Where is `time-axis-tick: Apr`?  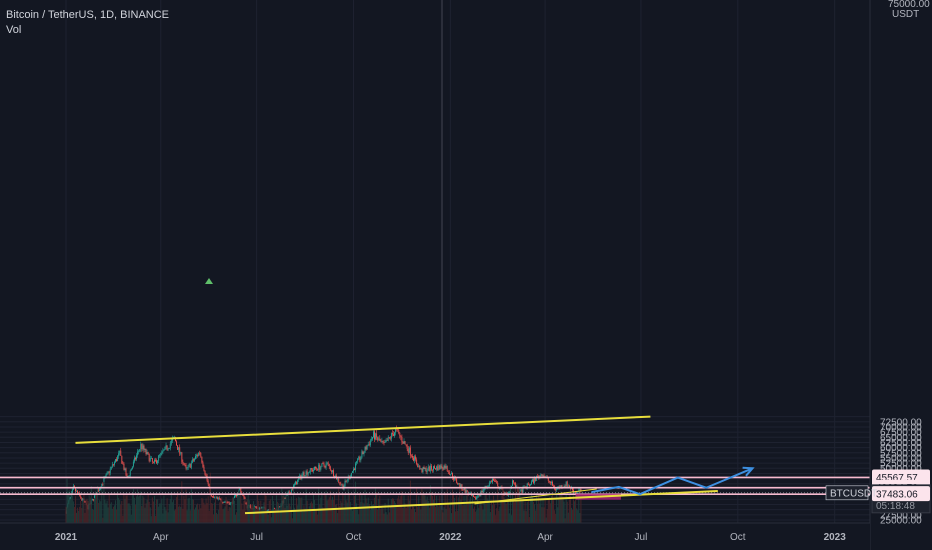
time-axis-tick: Apr is located at coordinates (545, 537).